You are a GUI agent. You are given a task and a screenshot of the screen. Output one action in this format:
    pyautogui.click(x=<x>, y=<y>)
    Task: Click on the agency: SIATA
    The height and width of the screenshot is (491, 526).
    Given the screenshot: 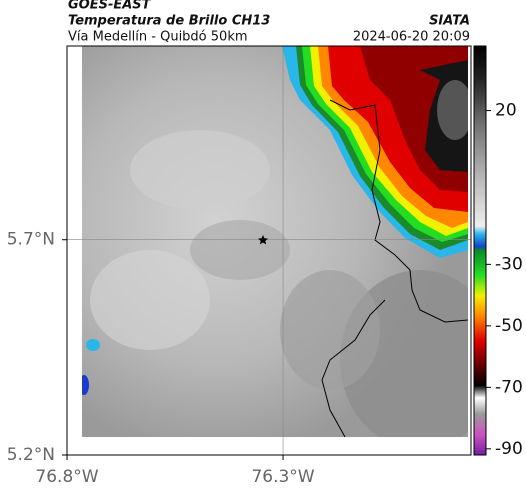 What is the action you would take?
    pyautogui.click(x=449, y=21)
    